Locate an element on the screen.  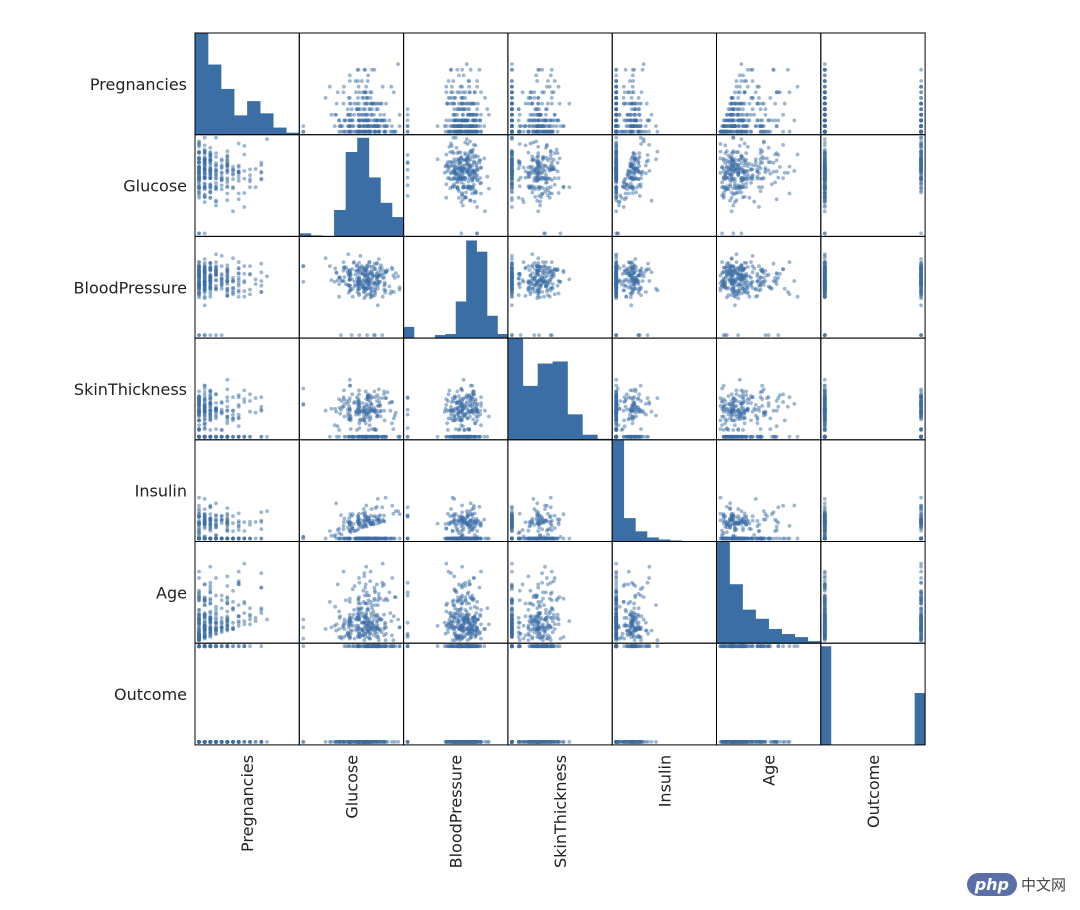
panel-frame is located at coordinates (873, 287).